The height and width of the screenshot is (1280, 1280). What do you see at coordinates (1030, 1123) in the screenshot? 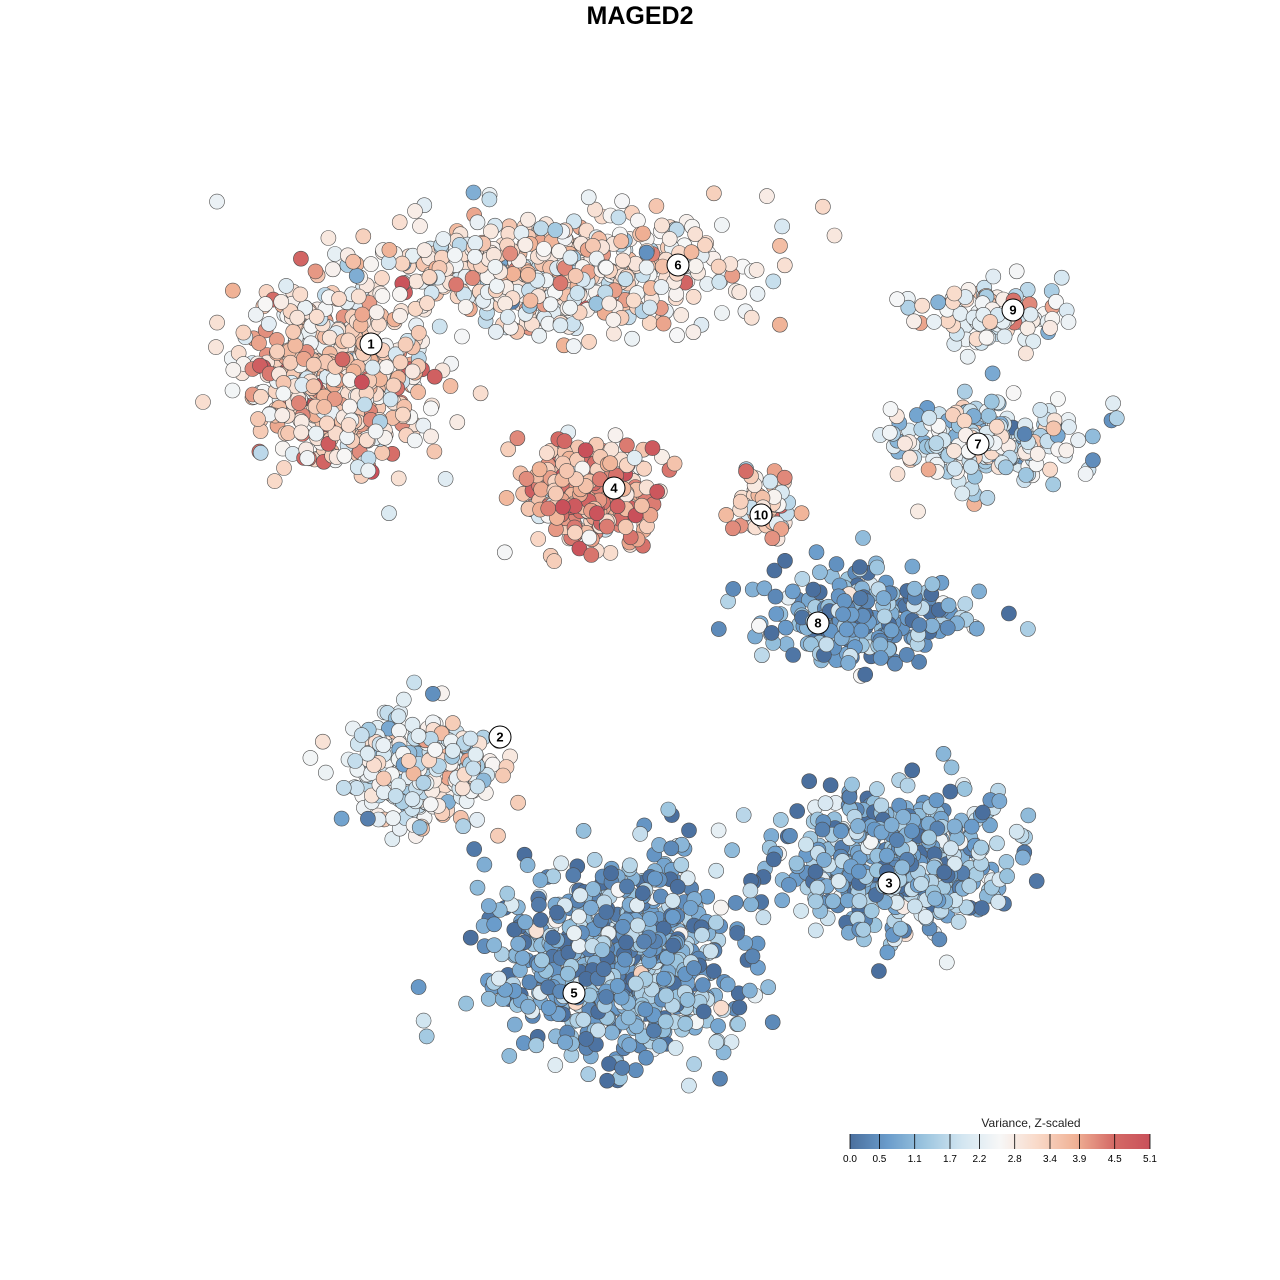
I see `legend-title: Variance, Z-scaled` at bounding box center [1030, 1123].